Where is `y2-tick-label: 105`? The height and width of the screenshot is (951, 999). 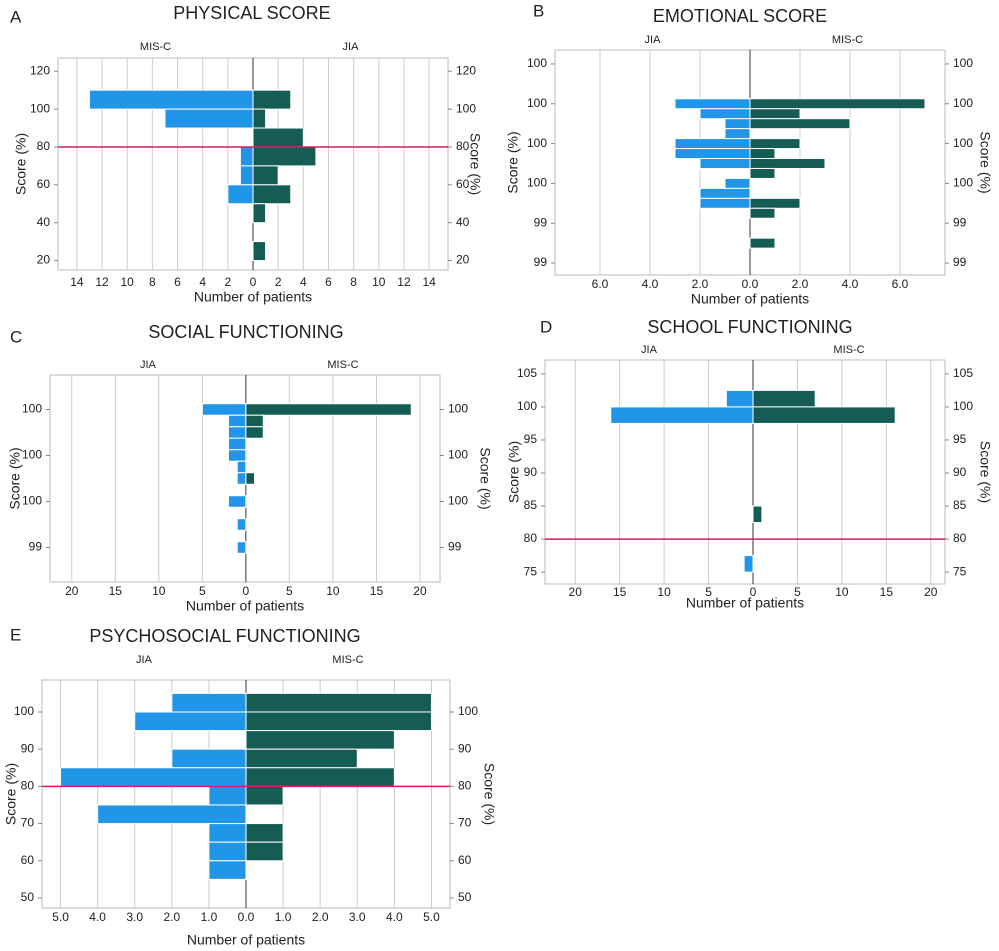
y2-tick-label: 105 is located at coordinates (963, 373).